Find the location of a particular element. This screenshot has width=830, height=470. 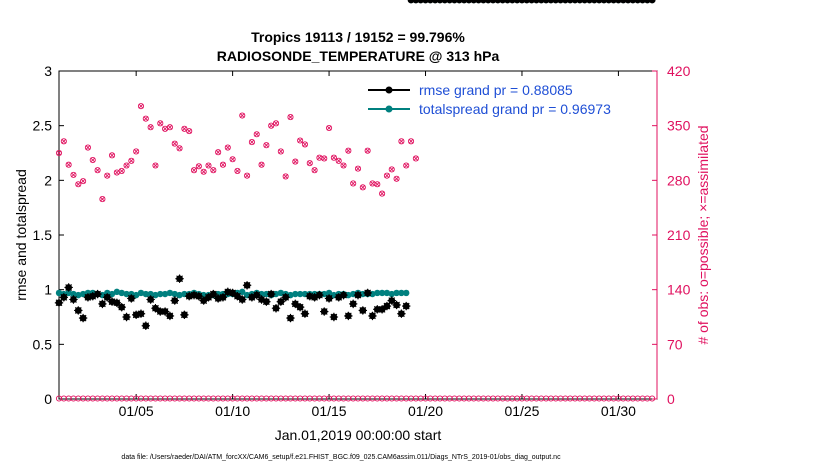

x-tick-label: 01/05 is located at coordinates (136, 411).